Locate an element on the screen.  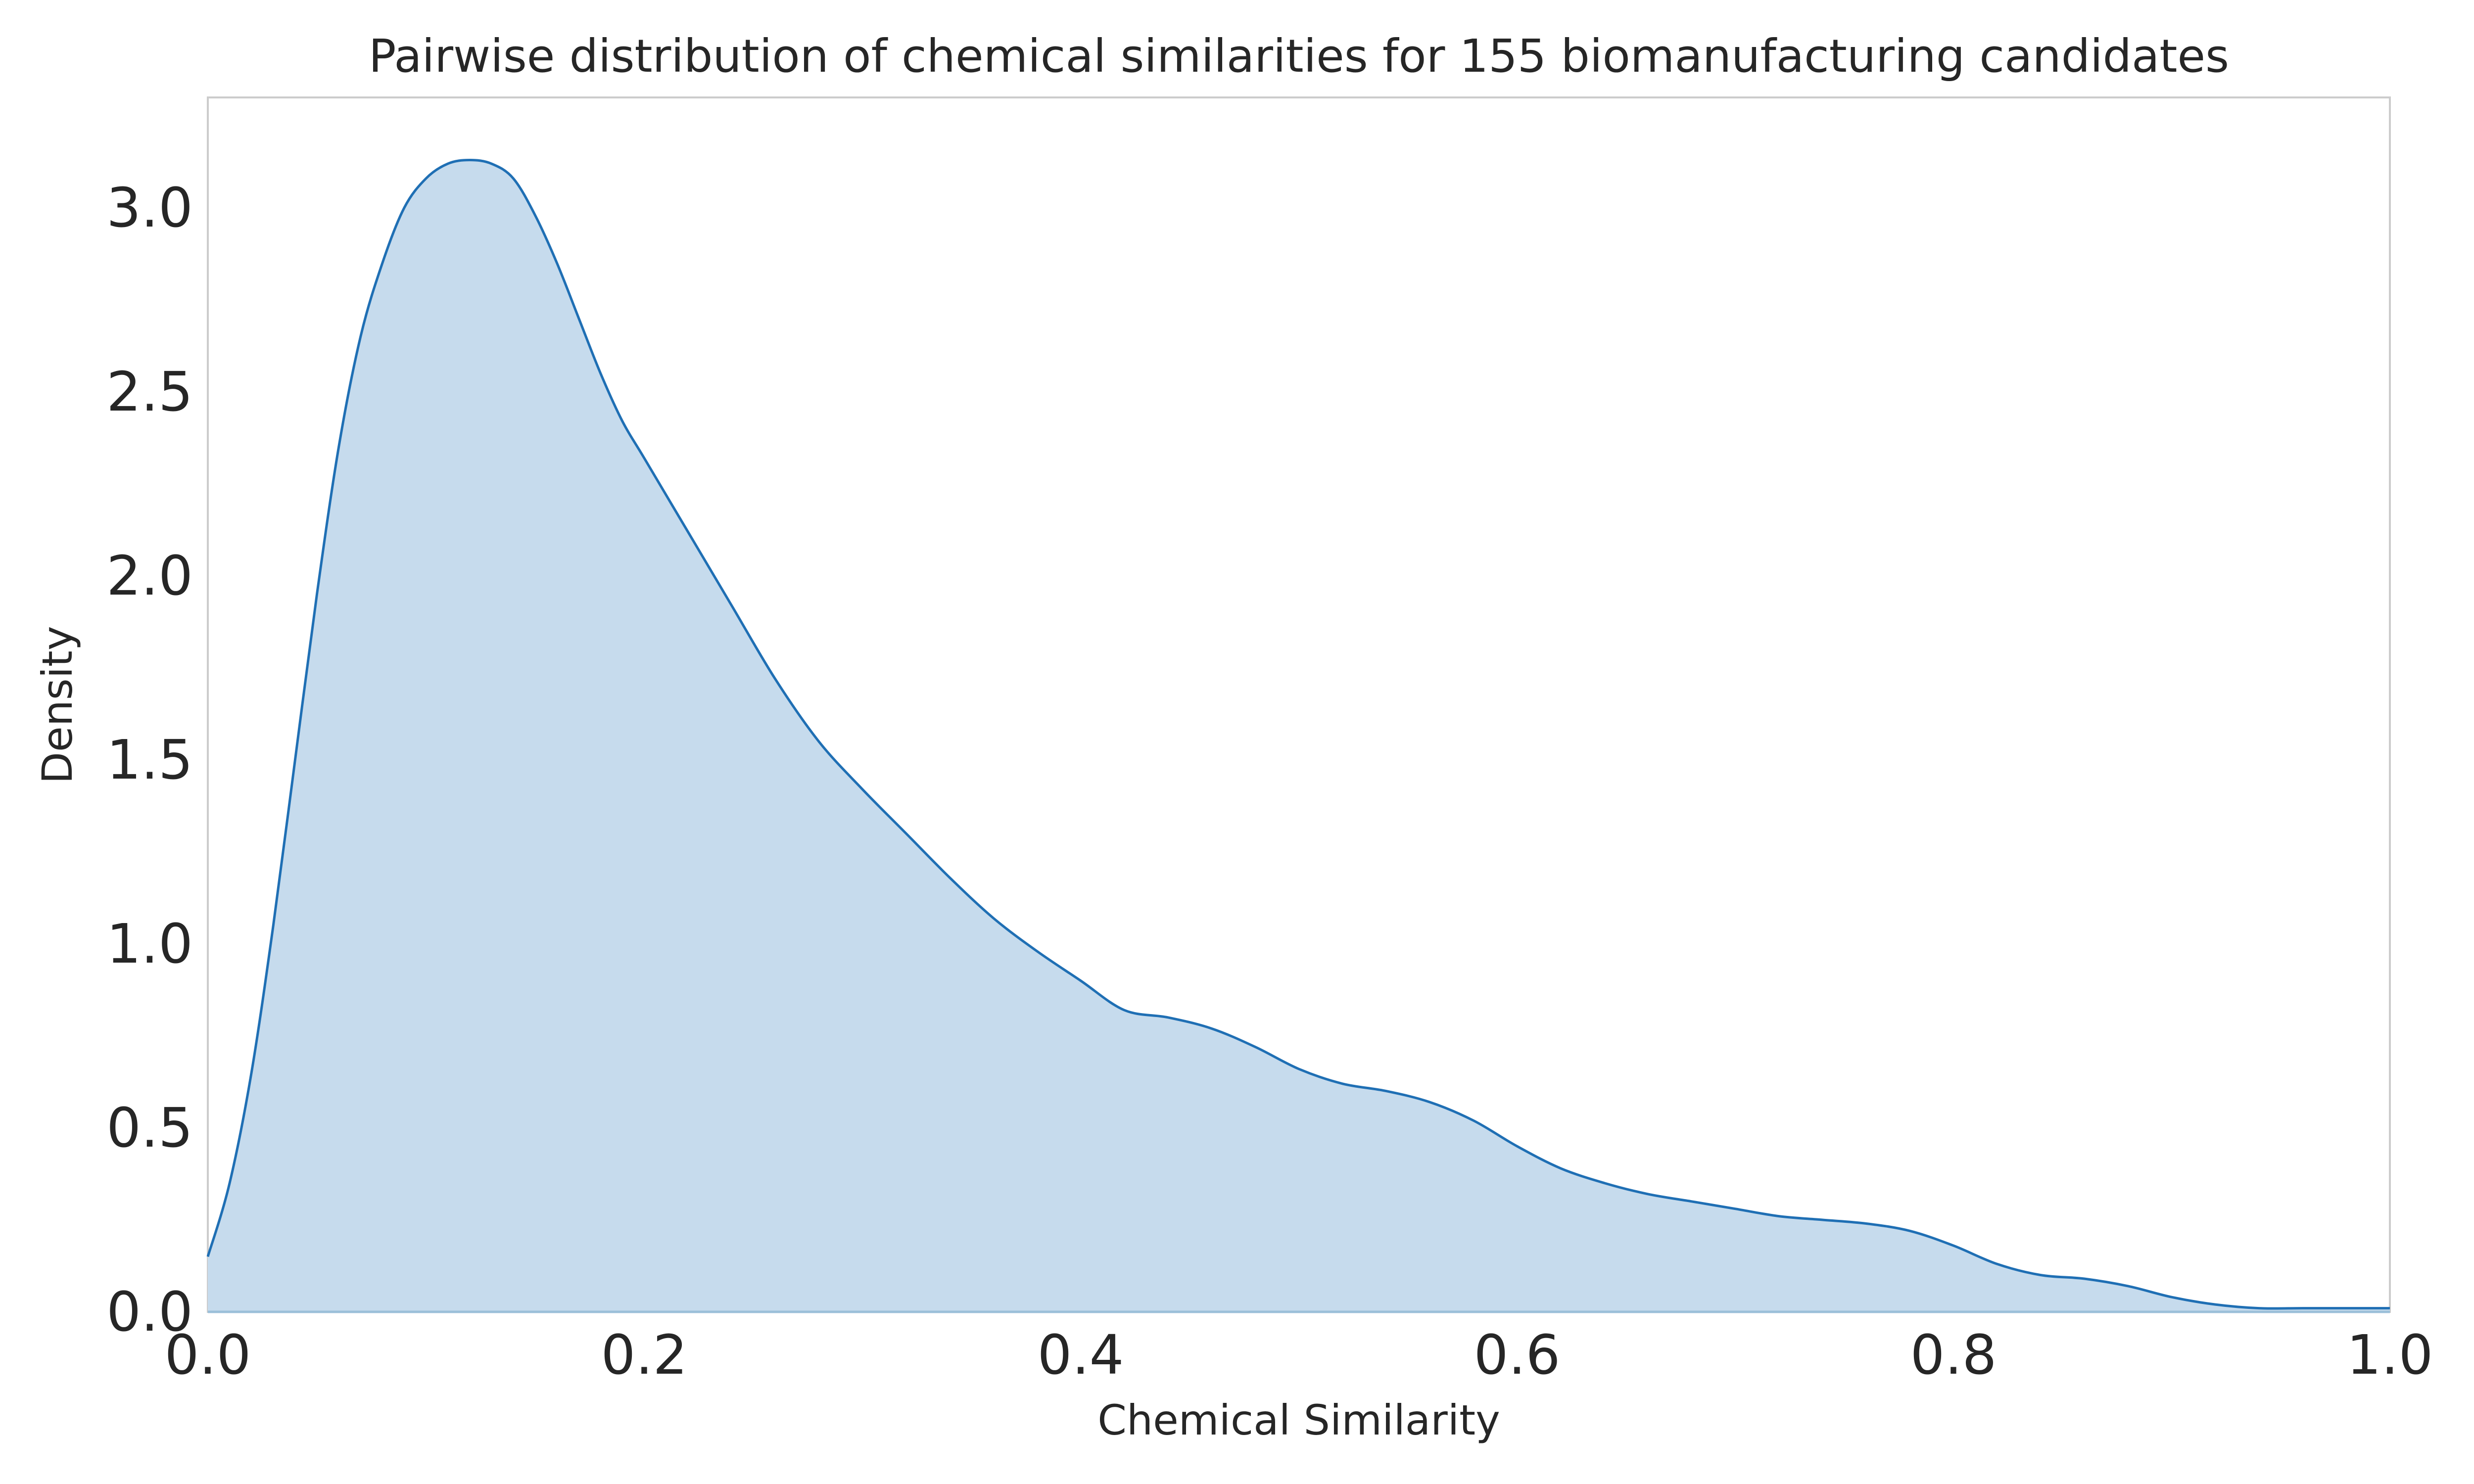
y-tick-labels: 0.0 0.5 1.0 1.5 2.0 2.5 3.0 is located at coordinates (149, 760).